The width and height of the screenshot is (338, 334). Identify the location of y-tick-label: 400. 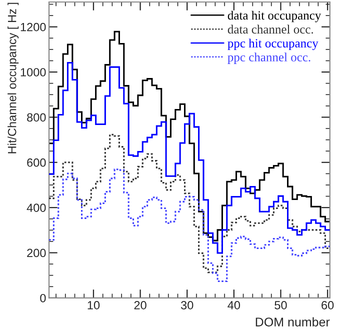
(36, 208).